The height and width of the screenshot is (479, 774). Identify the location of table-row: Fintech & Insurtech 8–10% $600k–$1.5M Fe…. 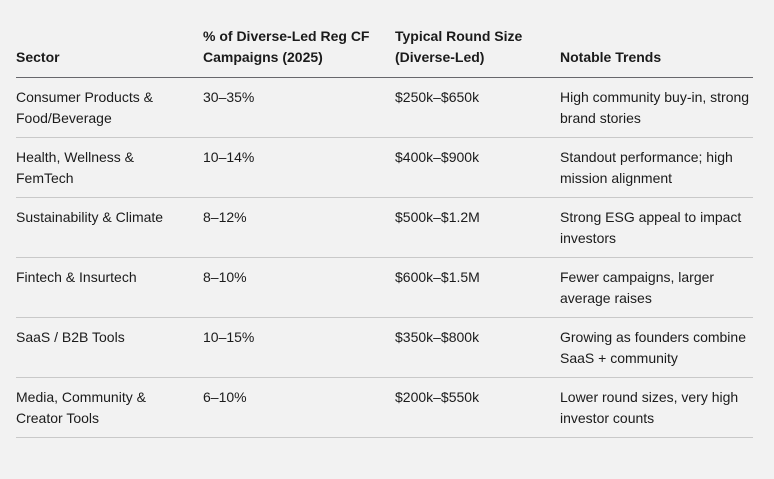
(384, 287).